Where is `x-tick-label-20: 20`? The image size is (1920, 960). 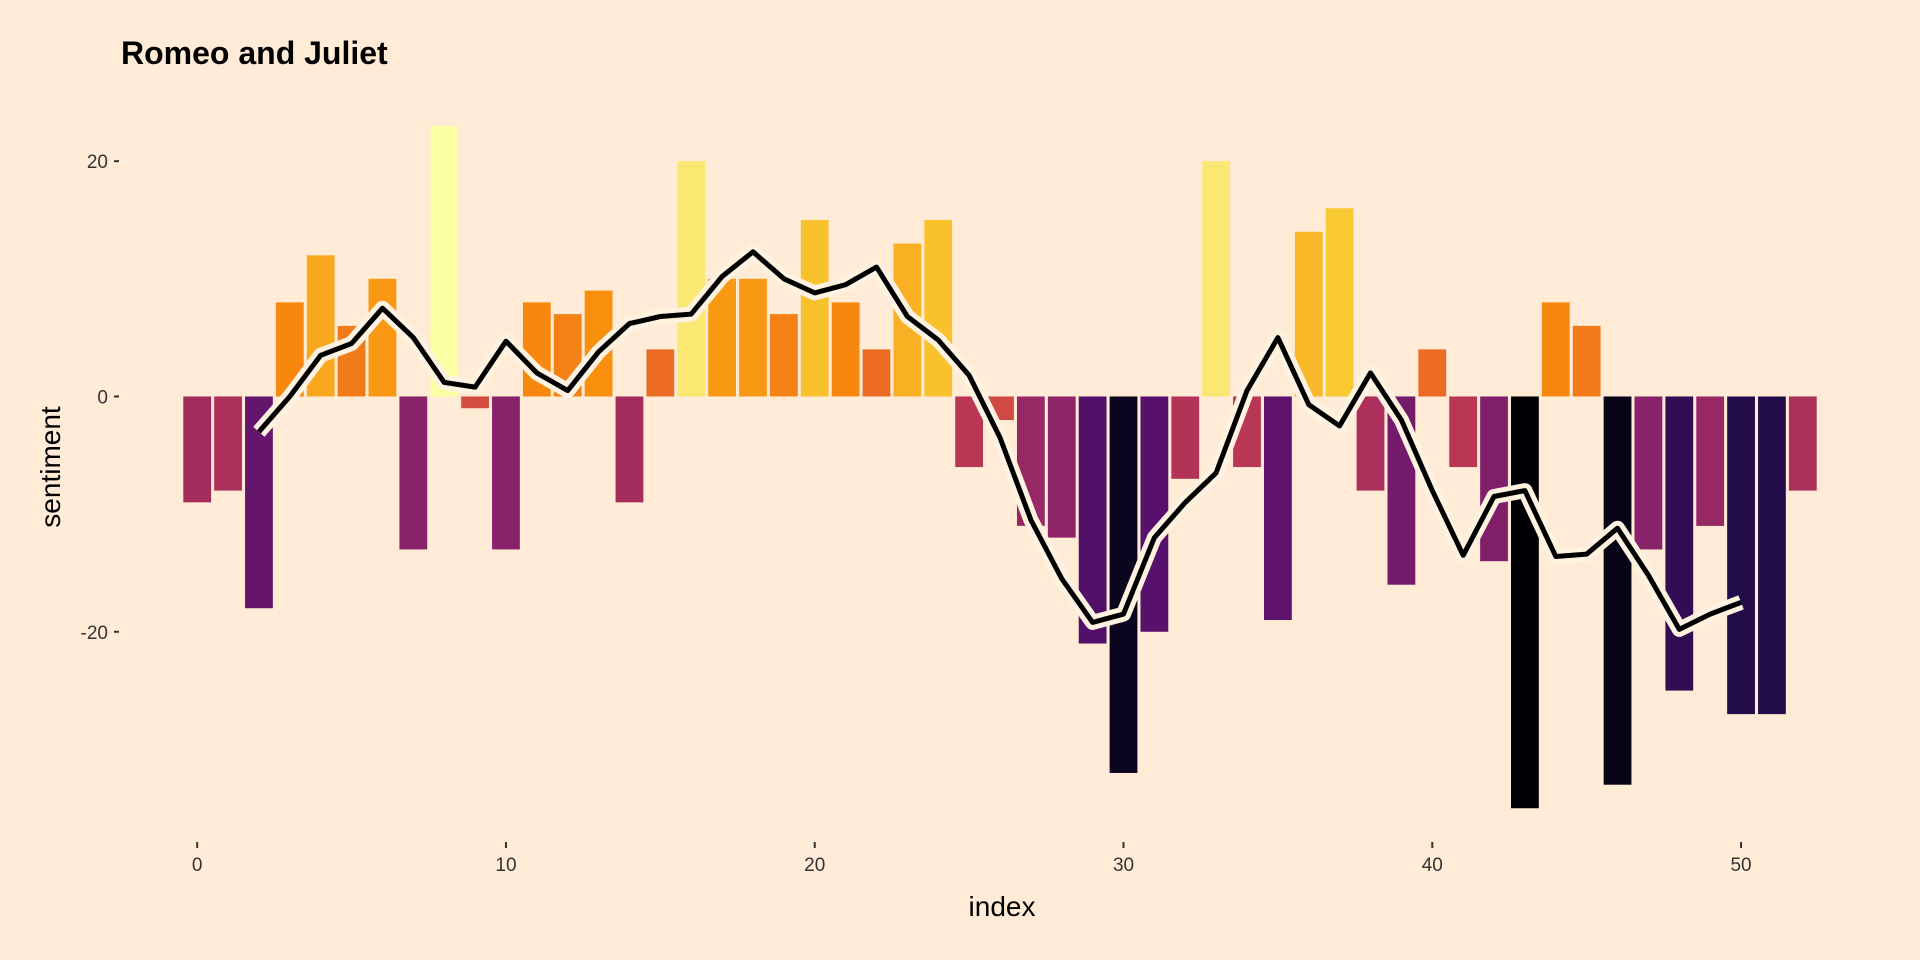
x-tick-label-20: 20 is located at coordinates (814, 865).